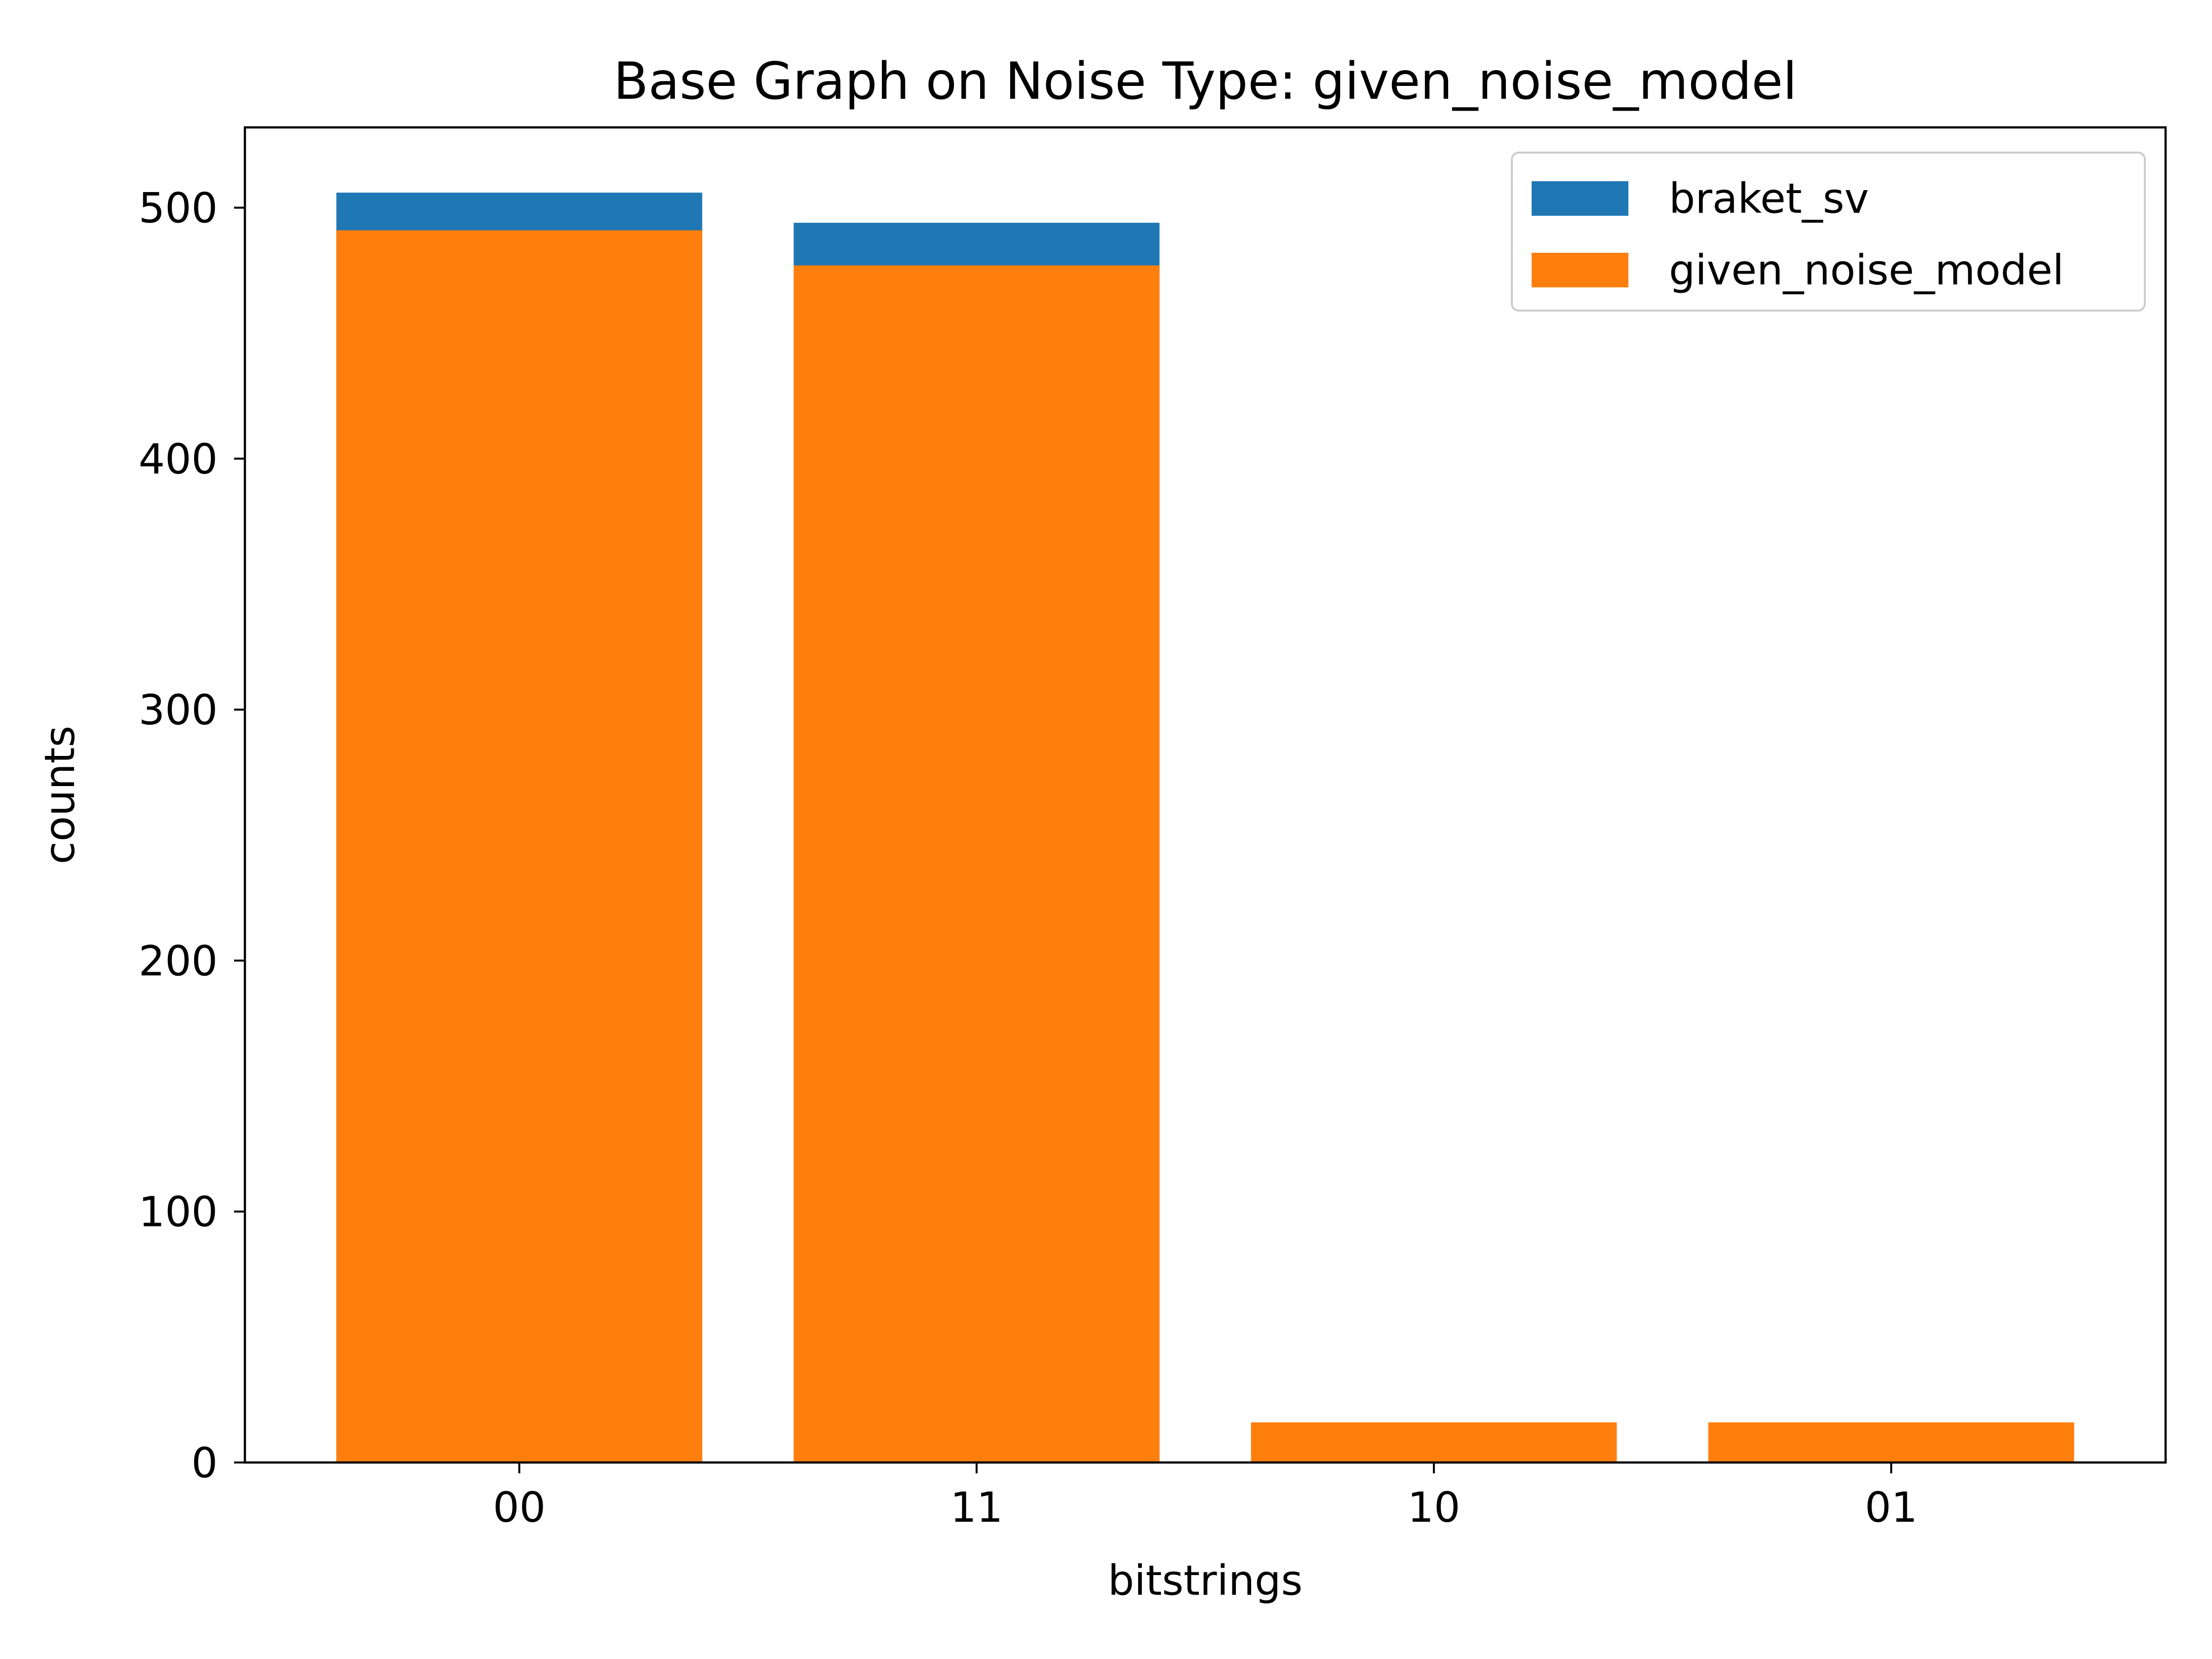 The height and width of the screenshot is (1659, 2212). I want to click on x-tick-label: 11, so click(977, 1508).